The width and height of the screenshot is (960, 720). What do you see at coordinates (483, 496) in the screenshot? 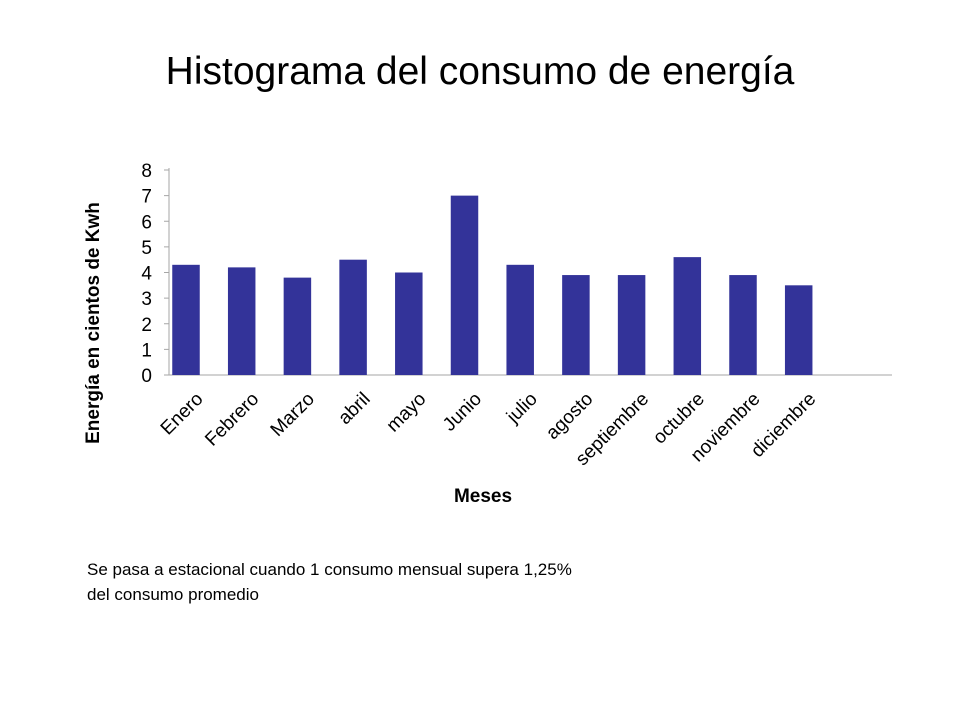
I see `x-axis-label: Meses` at bounding box center [483, 496].